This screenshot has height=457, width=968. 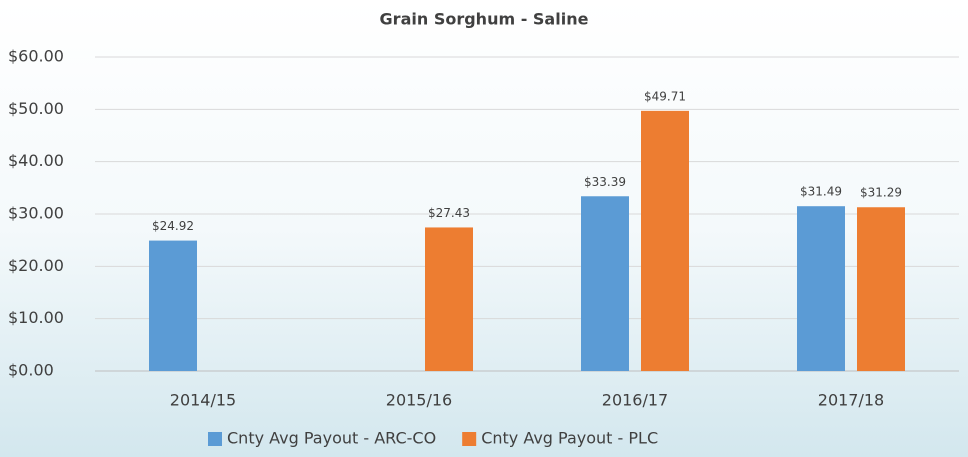 What do you see at coordinates (331, 438) in the screenshot?
I see `legend-label: Cnty Avg Payout - ARC-CO` at bounding box center [331, 438].